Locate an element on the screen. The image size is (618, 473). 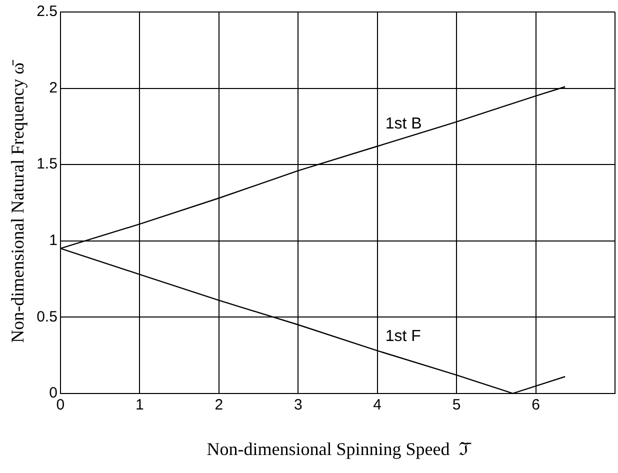
y-tick-label: 0 is located at coordinates (53, 393).